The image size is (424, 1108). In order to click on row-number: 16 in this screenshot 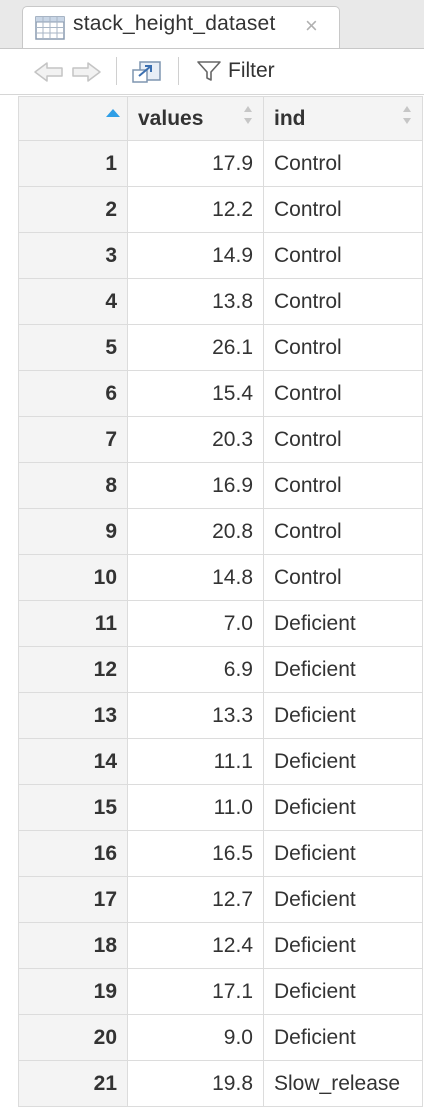, I will do `click(73, 853)`.